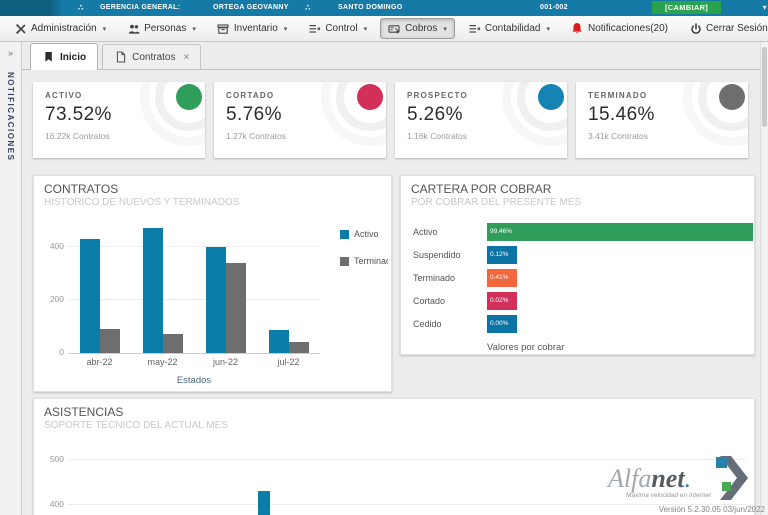 This screenshot has width=768, height=515. I want to click on bar-cedido: 0.00%, so click(502, 324).